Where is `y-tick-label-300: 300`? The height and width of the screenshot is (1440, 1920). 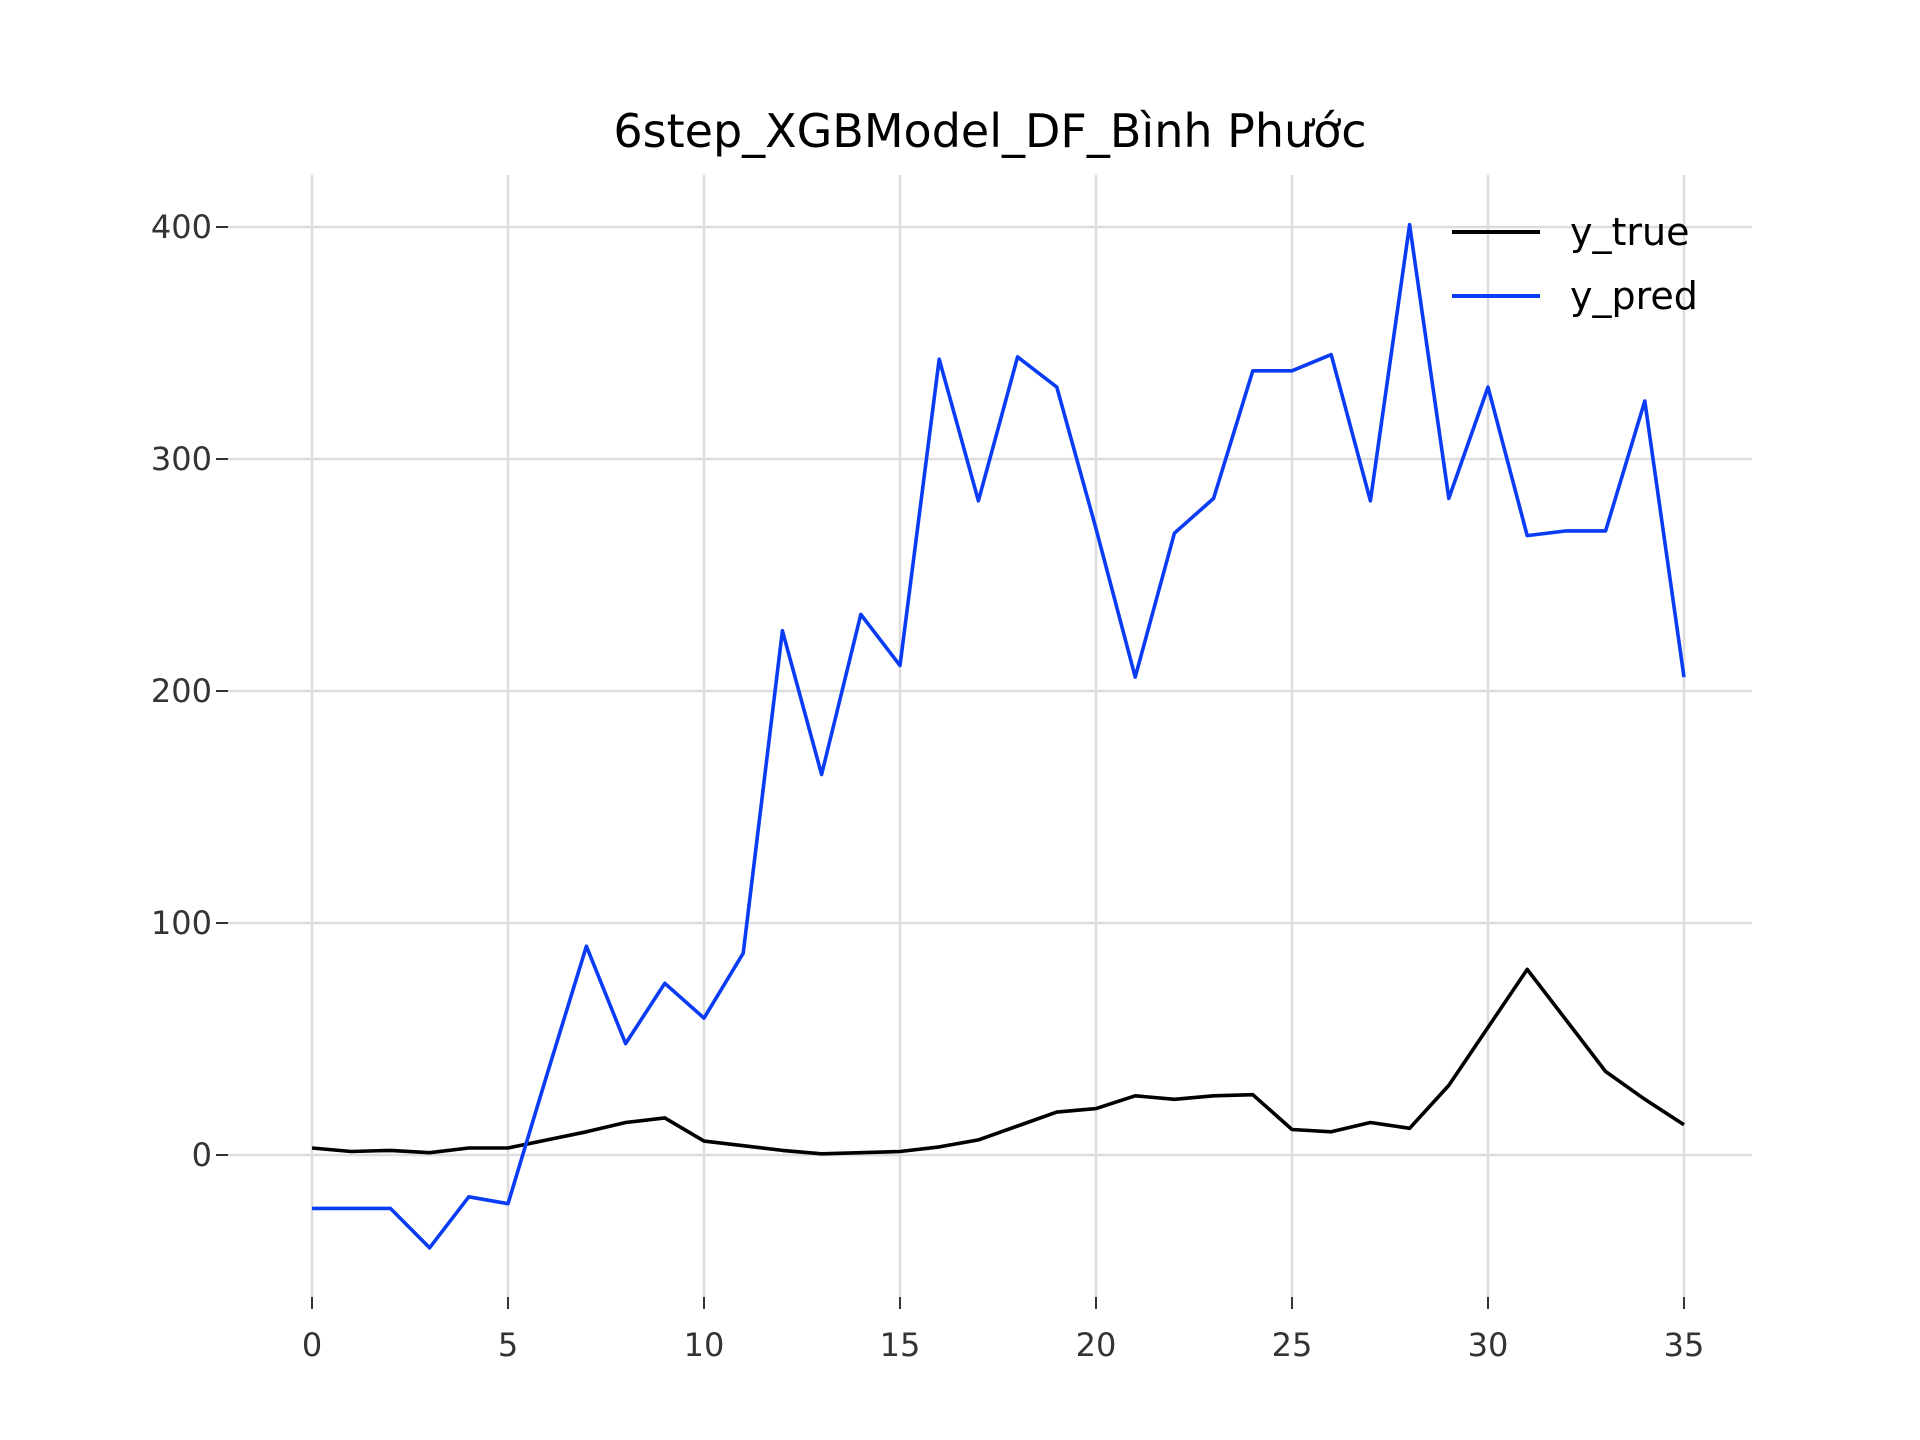
y-tick-label-300: 300 is located at coordinates (181, 459).